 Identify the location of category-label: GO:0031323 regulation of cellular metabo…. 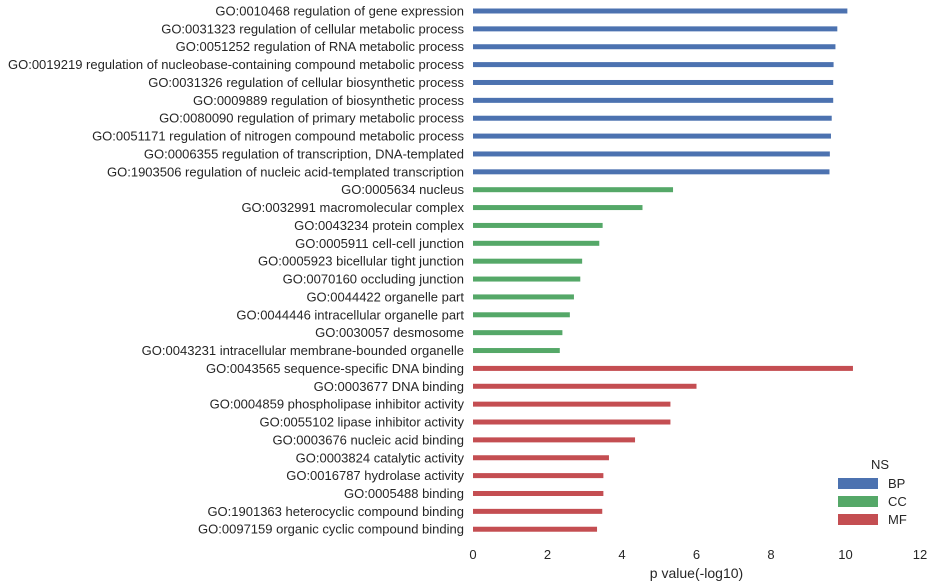
(312, 28).